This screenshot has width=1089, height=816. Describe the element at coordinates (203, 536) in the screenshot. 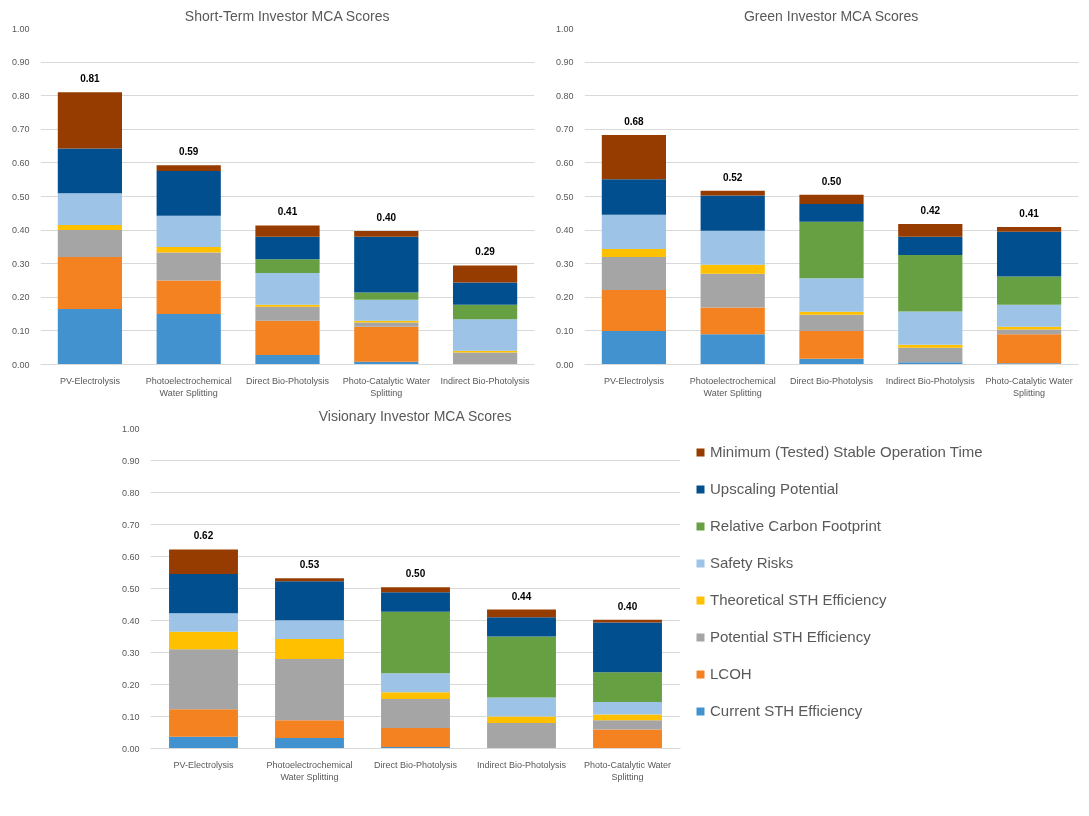

I see `total-label: 0.62` at that location.